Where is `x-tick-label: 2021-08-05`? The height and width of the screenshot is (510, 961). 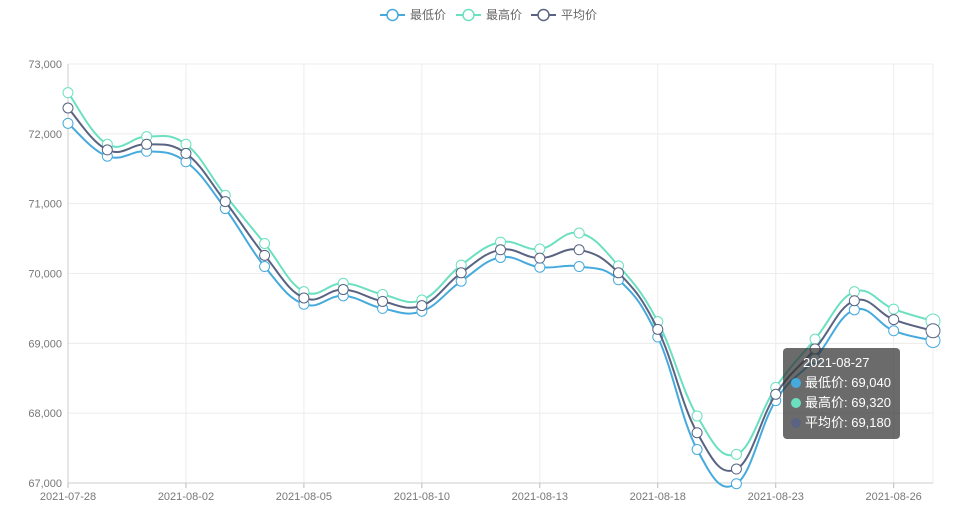 x-tick-label: 2021-08-05 is located at coordinates (304, 497).